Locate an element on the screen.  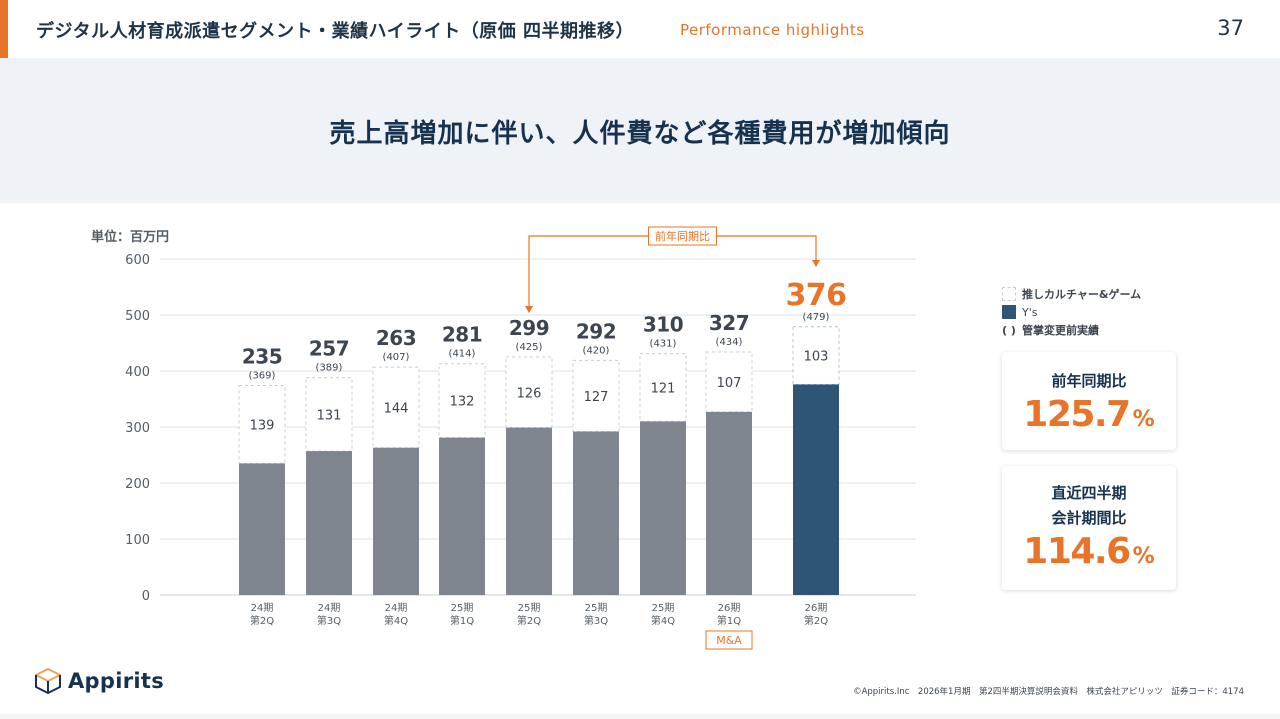
bar-oshi-value-label: 121 is located at coordinates (663, 389).